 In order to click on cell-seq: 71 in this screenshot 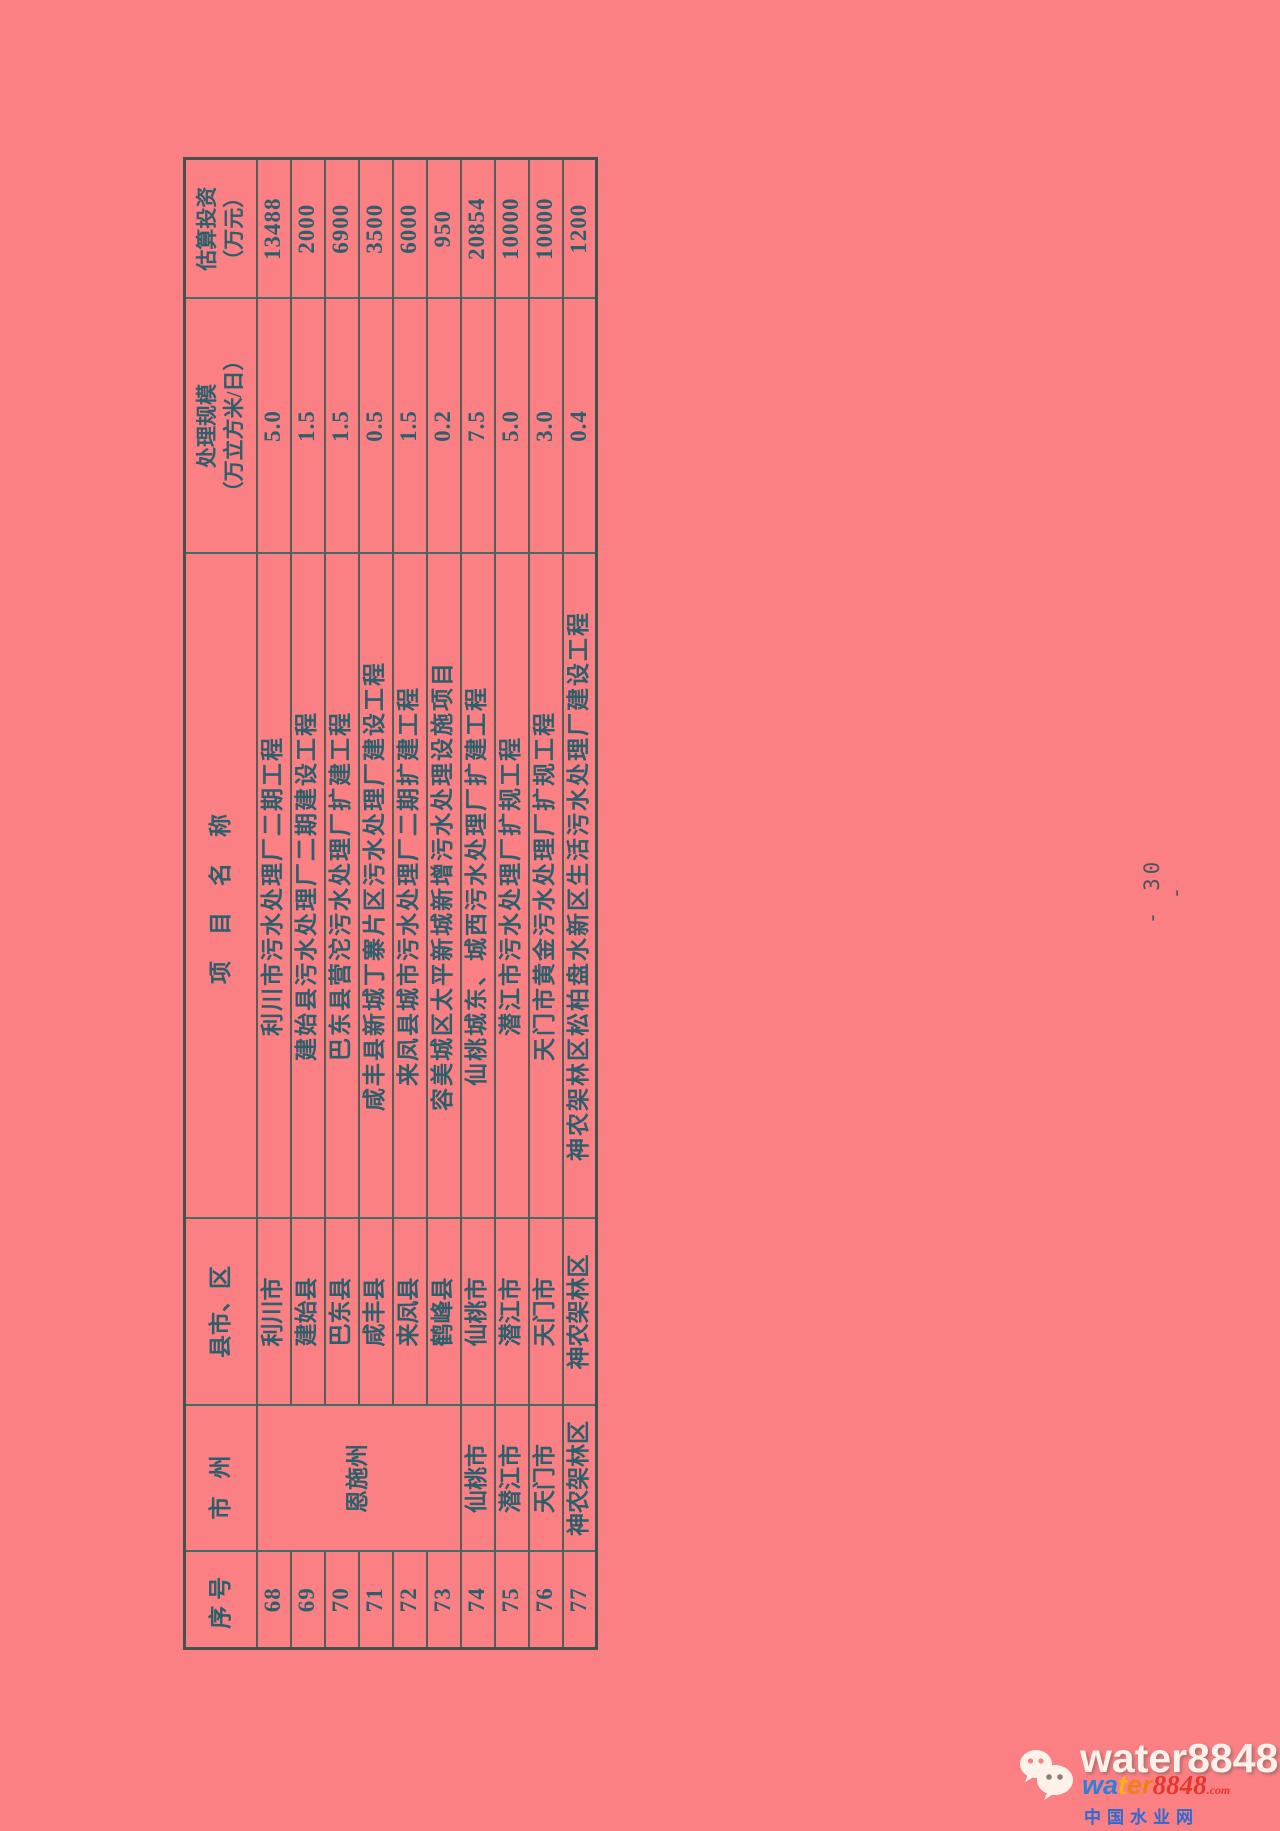, I will do `click(375, 1600)`.